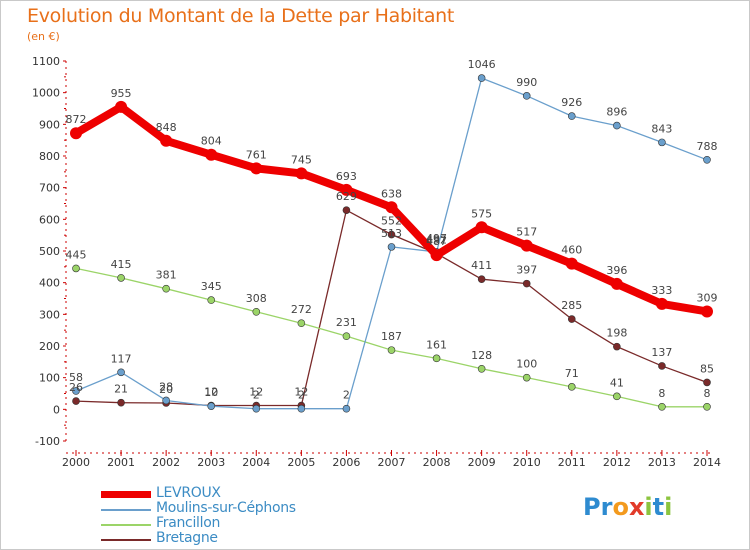 Image resolution: width=750 pixels, height=550 pixels. I want to click on legend-label-francillon: Francillon, so click(188, 523).